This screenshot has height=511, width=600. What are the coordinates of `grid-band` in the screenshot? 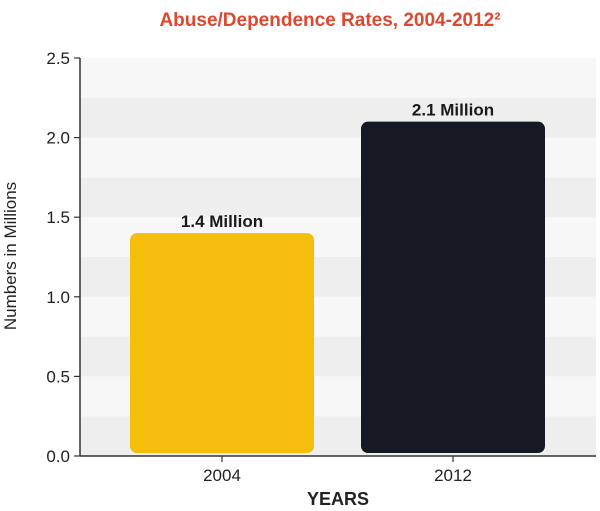 It's located at (338, 78).